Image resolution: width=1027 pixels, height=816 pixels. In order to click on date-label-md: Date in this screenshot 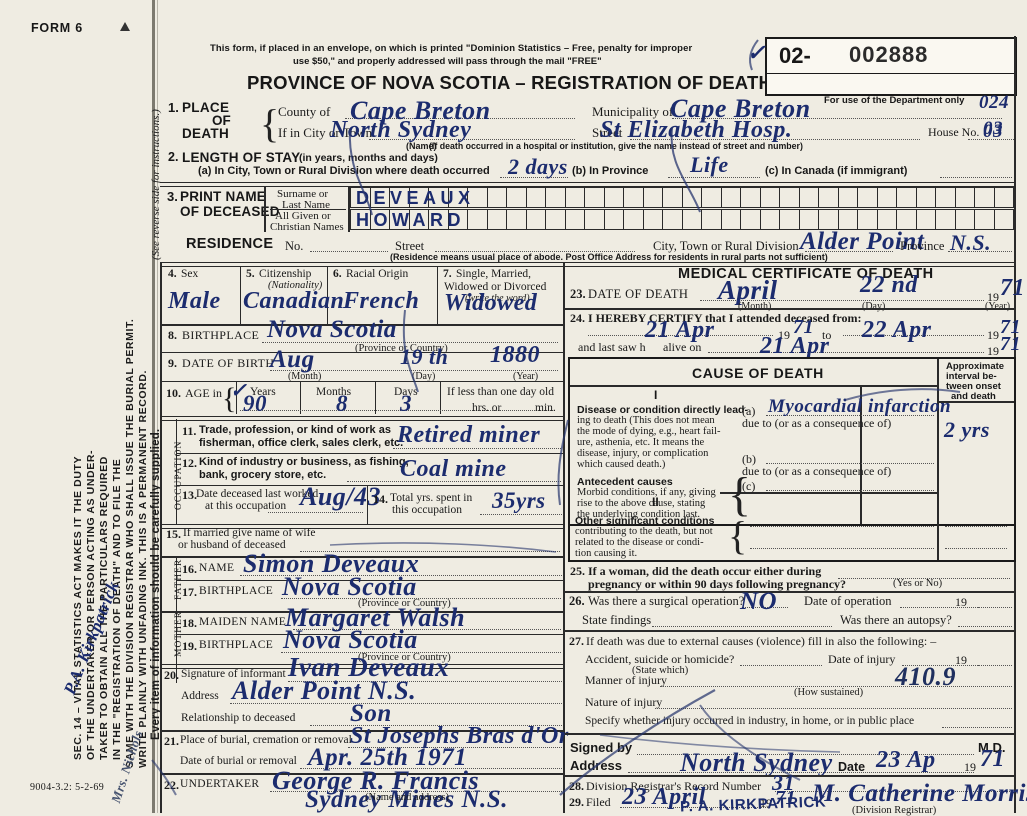, I will do `click(852, 767)`.